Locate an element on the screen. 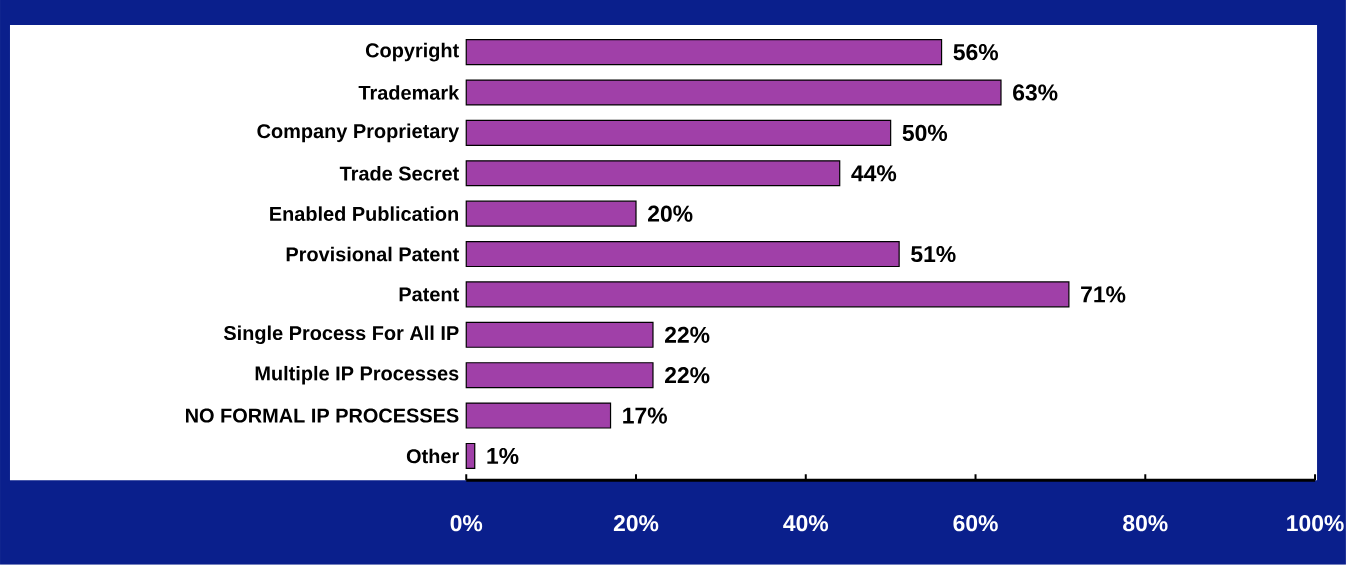 The height and width of the screenshot is (565, 1351). x-tick-label: 60% is located at coordinates (975, 523).